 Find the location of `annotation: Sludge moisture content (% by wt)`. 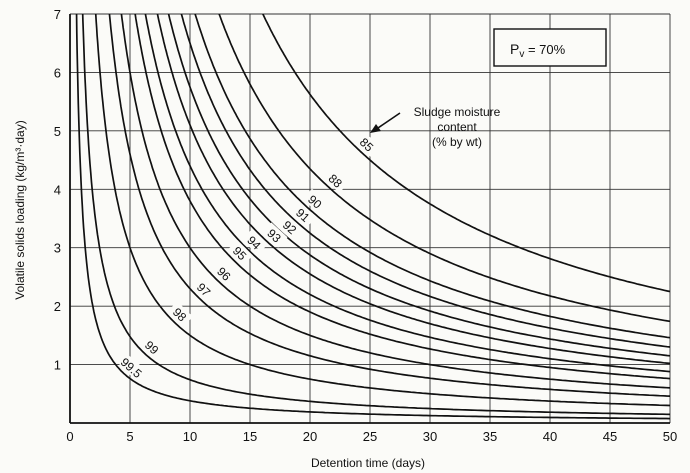

annotation: Sludge moisture content (% by wt) is located at coordinates (435, 127).